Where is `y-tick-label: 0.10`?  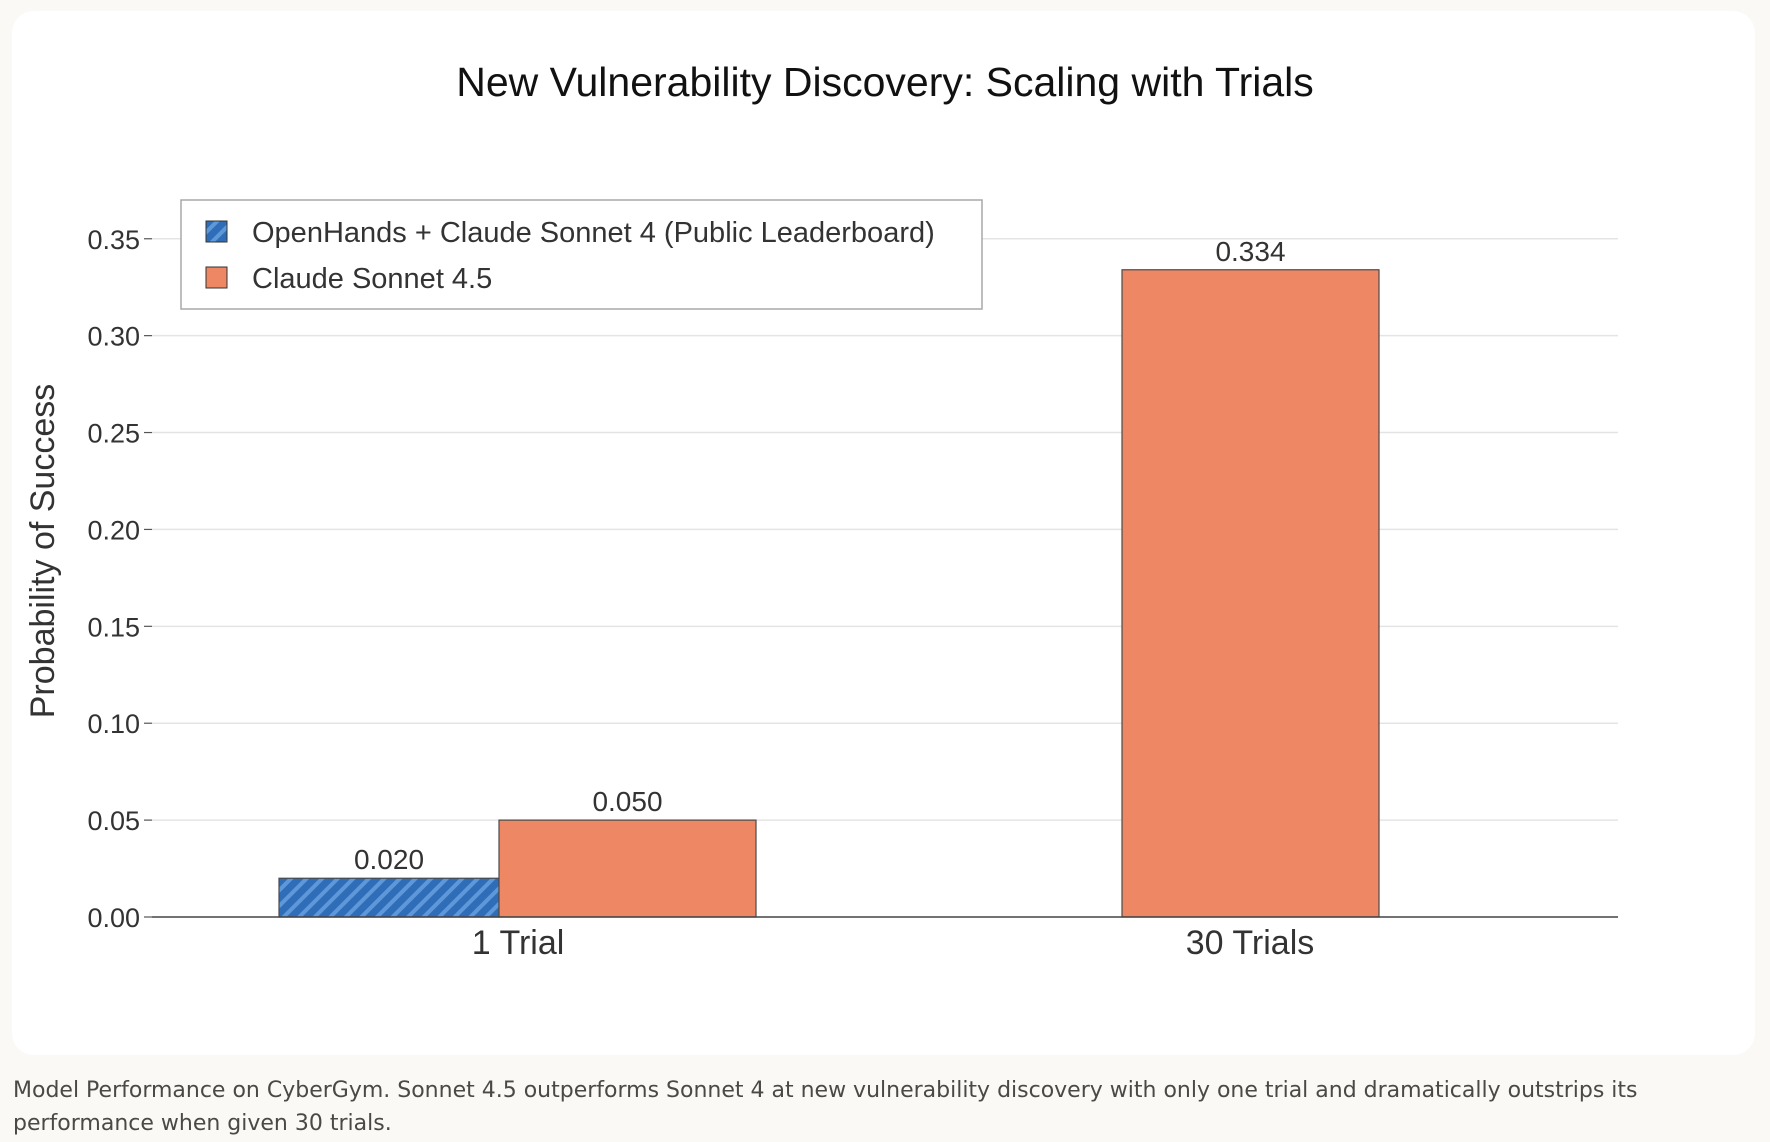 y-tick-label: 0.10 is located at coordinates (113, 724).